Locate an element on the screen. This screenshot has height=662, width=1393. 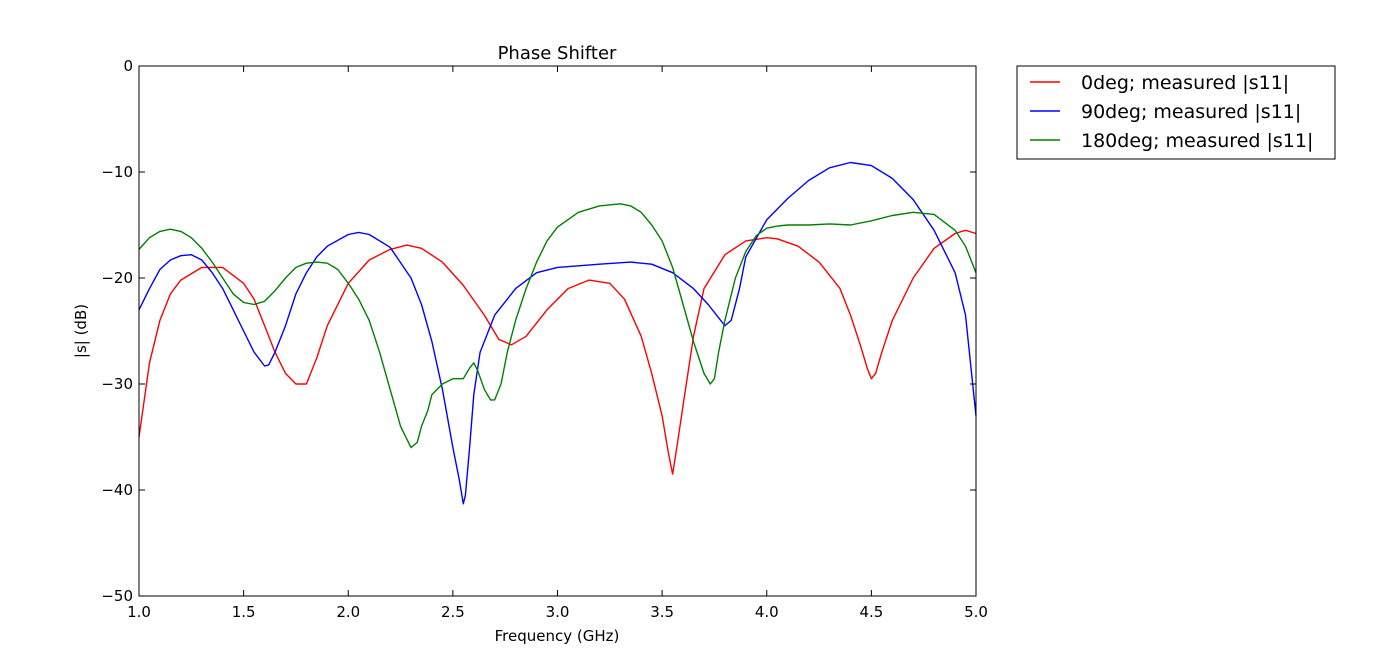
x-tick-label: 2.5 is located at coordinates (453, 612).